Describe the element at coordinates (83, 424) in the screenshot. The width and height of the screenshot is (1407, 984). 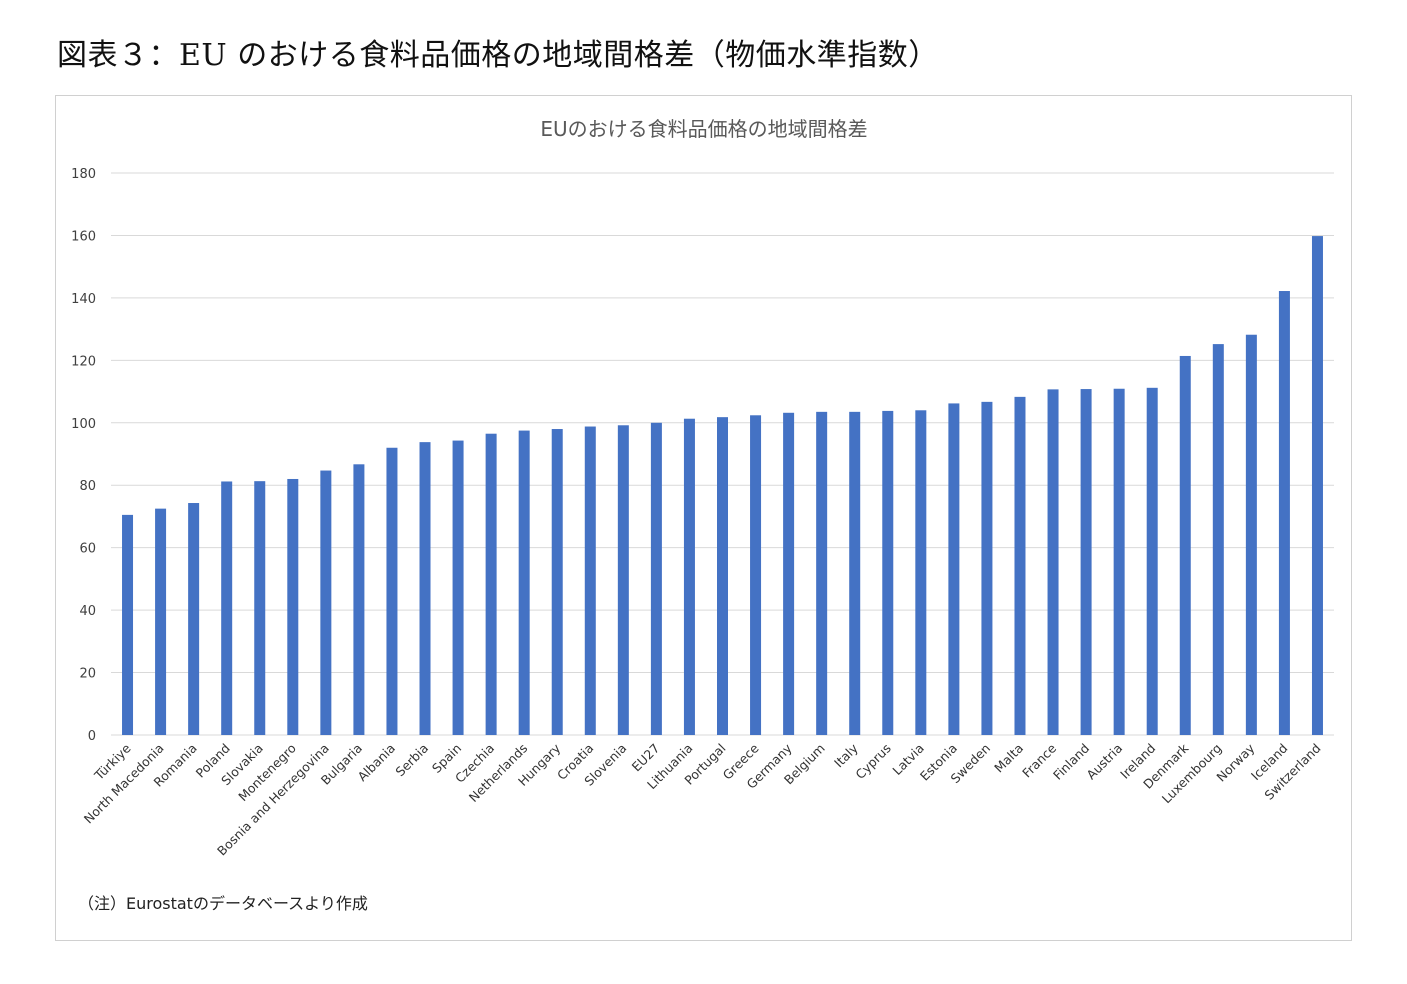
I see `y-tick-label: 100` at that location.